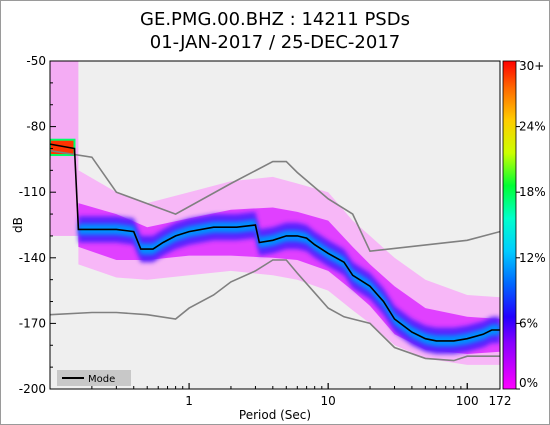  Describe the element at coordinates (275, 42) in the screenshot. I see `chart-subtitle: 01-JAN-2017 / 25-DEC-2017` at that location.